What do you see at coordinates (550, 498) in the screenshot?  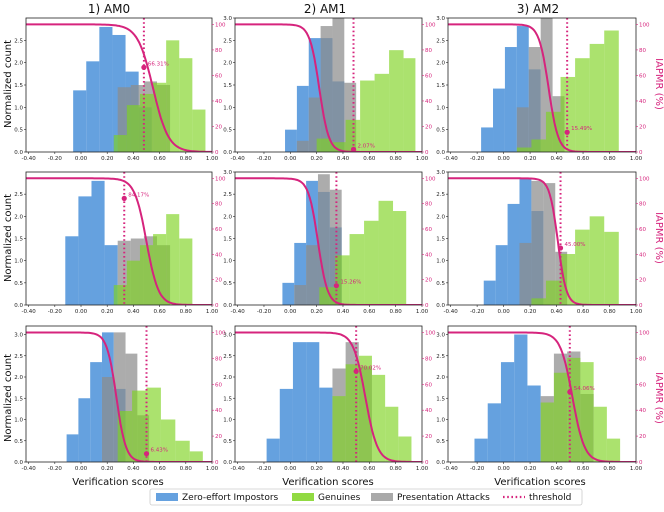 I see `legend-label-threshold: threshold` at bounding box center [550, 498].